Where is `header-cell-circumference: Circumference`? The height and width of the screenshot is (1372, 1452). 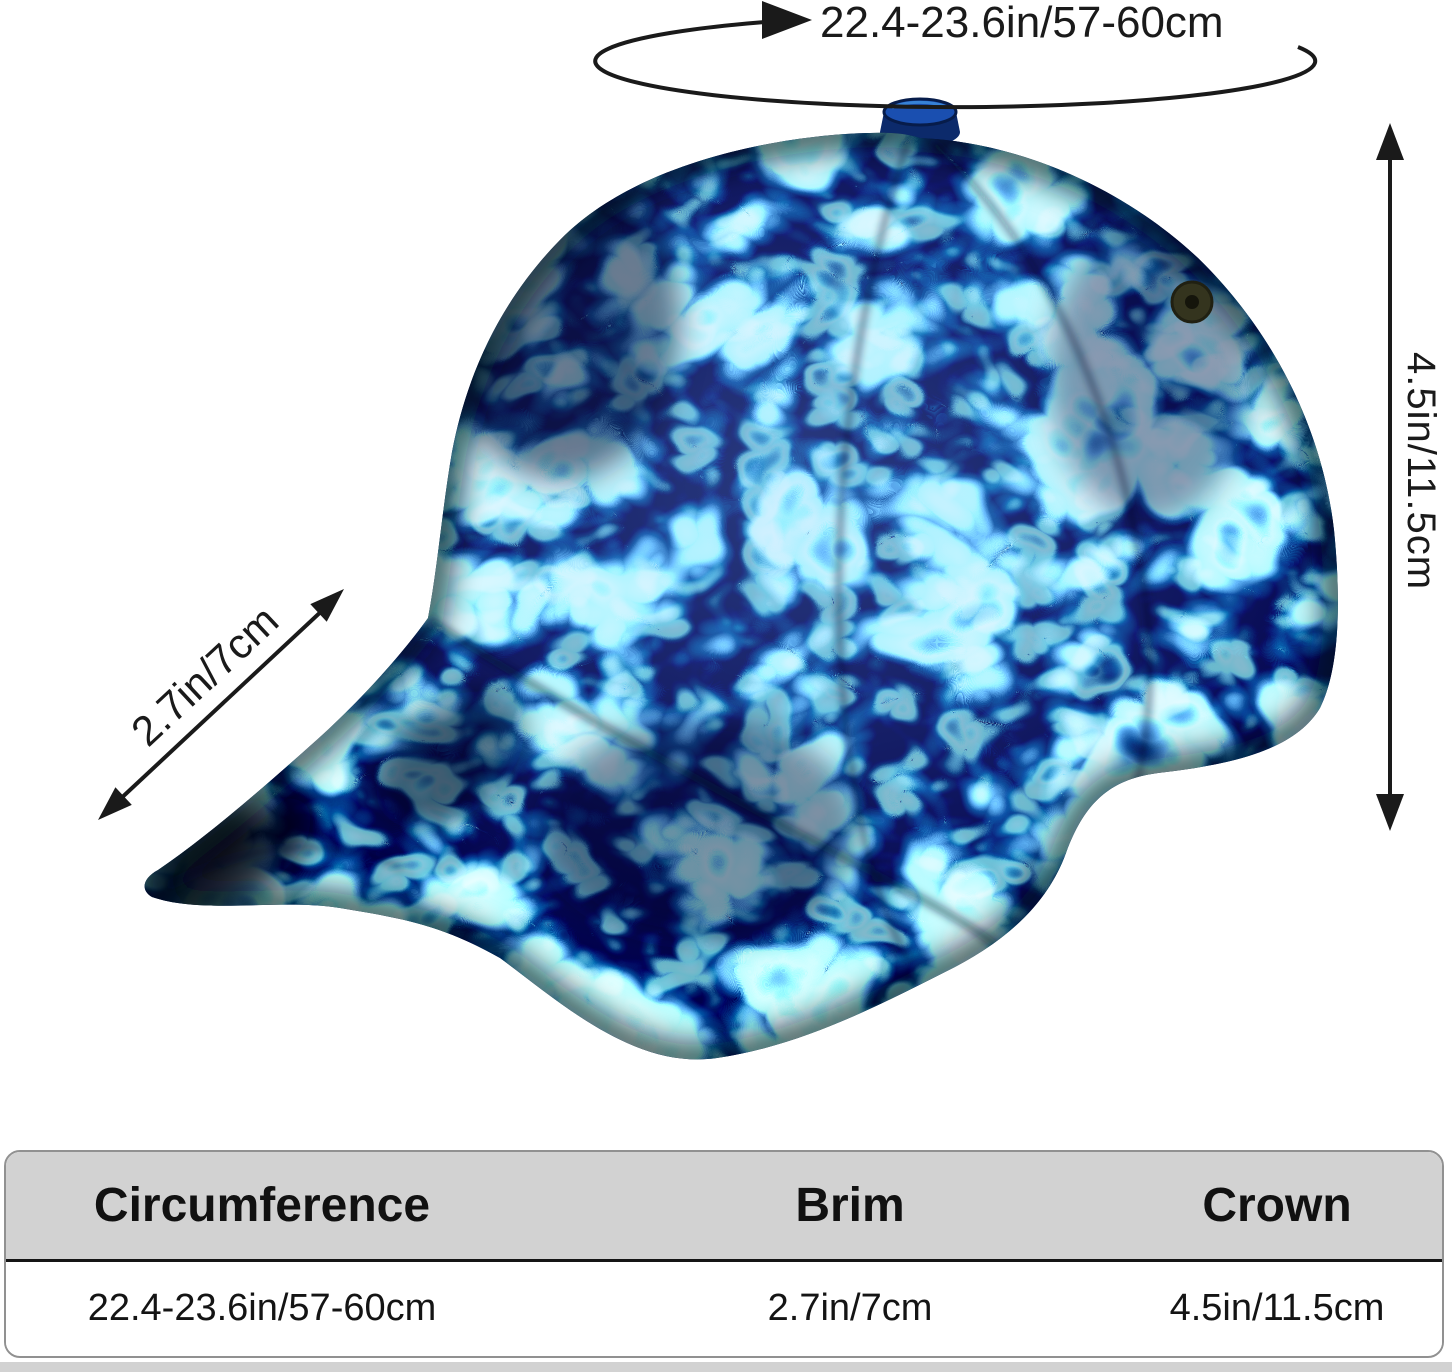
header-cell-circumference: Circumference is located at coordinates (262, 1205).